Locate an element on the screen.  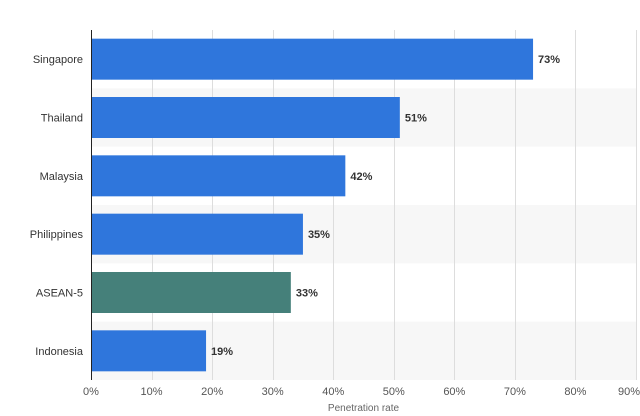
x-tick-label: 80% is located at coordinates (575, 392).